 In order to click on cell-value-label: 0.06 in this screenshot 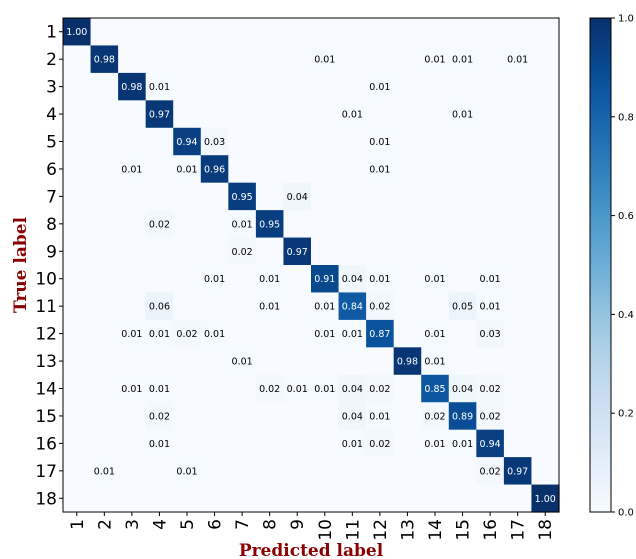, I will do `click(159, 307)`.